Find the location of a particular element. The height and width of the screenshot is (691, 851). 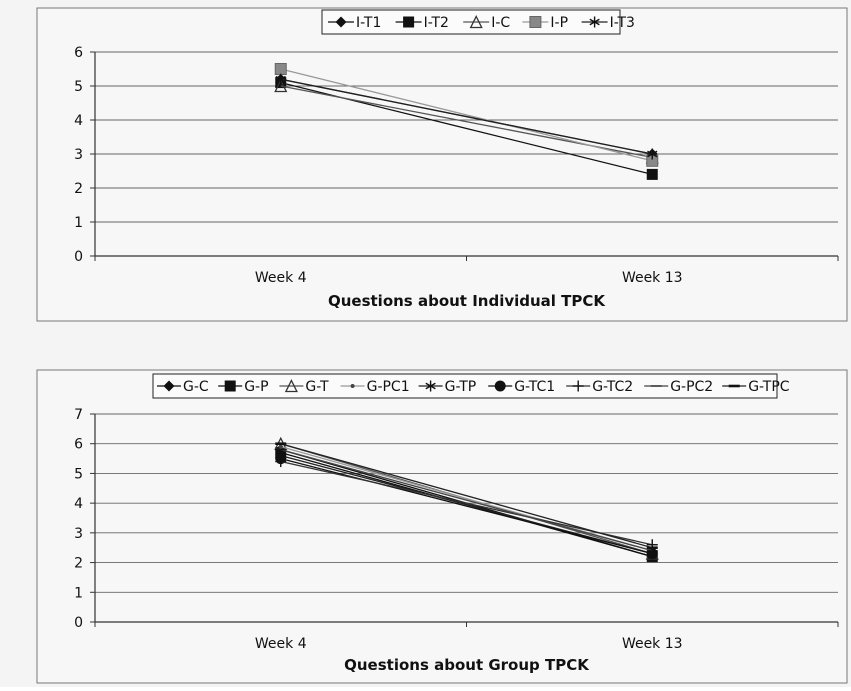

legend-label: G-PC1 is located at coordinates (388, 387).